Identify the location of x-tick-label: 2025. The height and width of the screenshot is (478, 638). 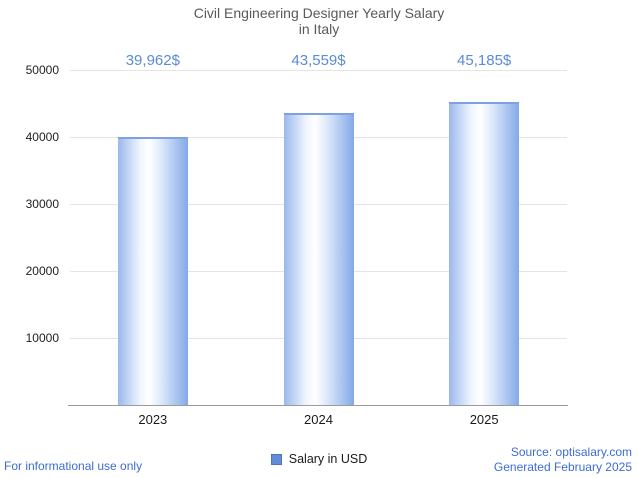
(484, 419).